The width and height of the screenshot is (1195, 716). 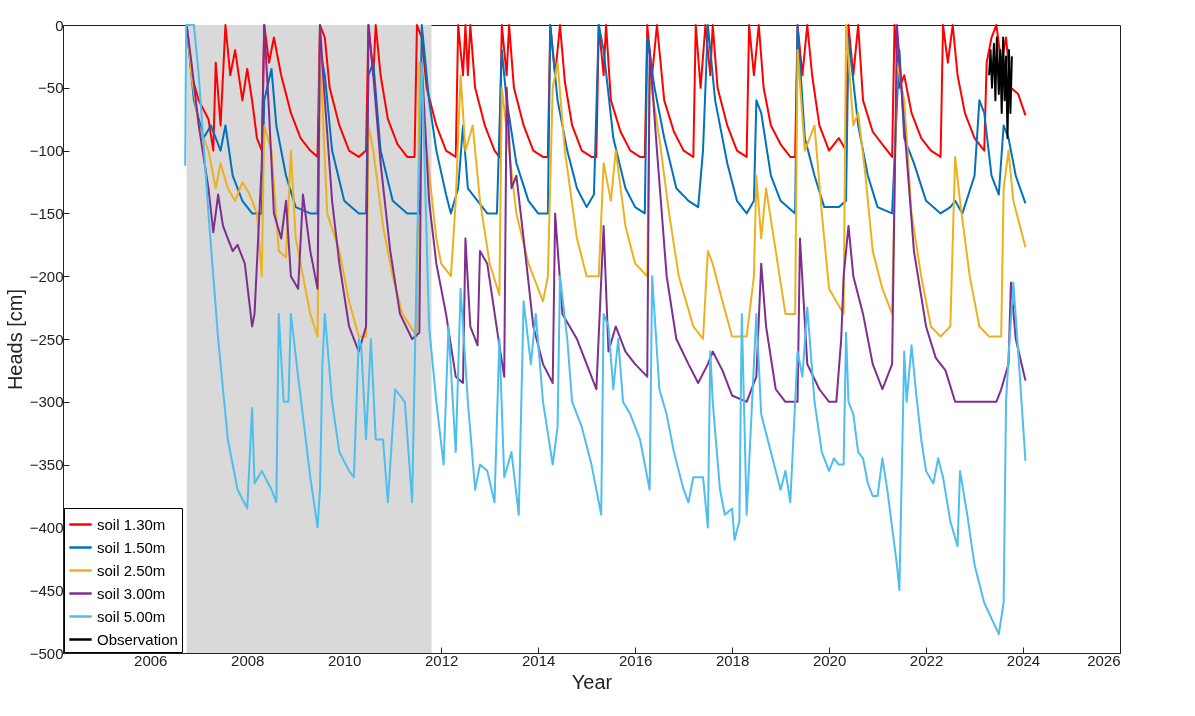 I want to click on x-tick-label: 2022, so click(x=926, y=660).